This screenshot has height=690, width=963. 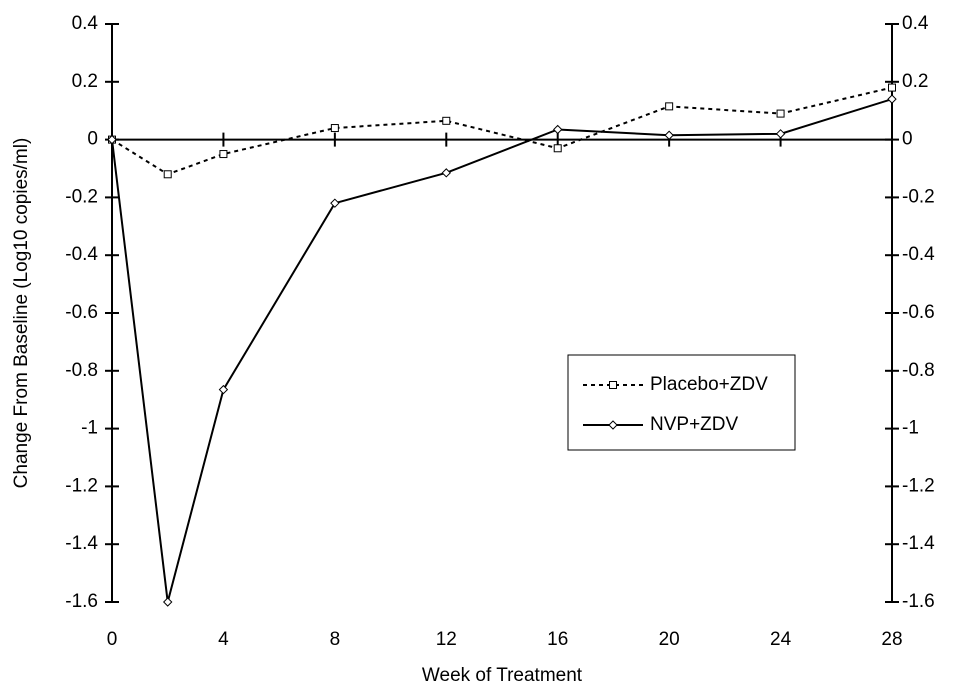 What do you see at coordinates (81, 254) in the screenshot?
I see `y-tick-label: -0.4` at bounding box center [81, 254].